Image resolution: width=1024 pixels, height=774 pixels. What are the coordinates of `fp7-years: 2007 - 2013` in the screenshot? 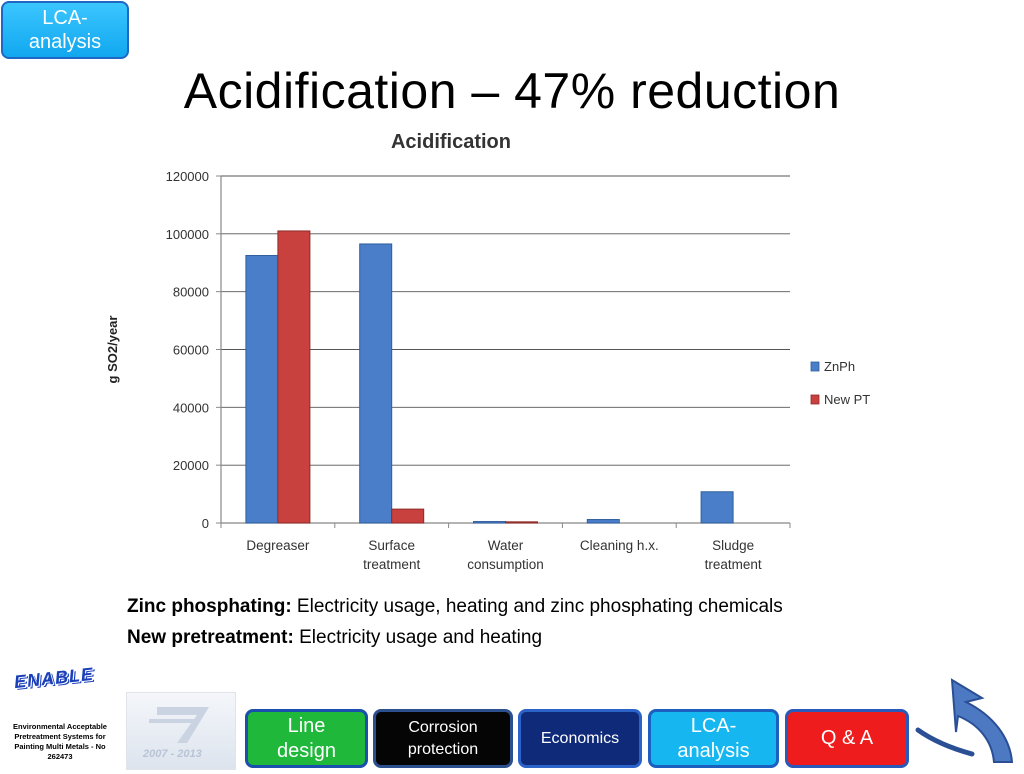 It's located at (172, 754).